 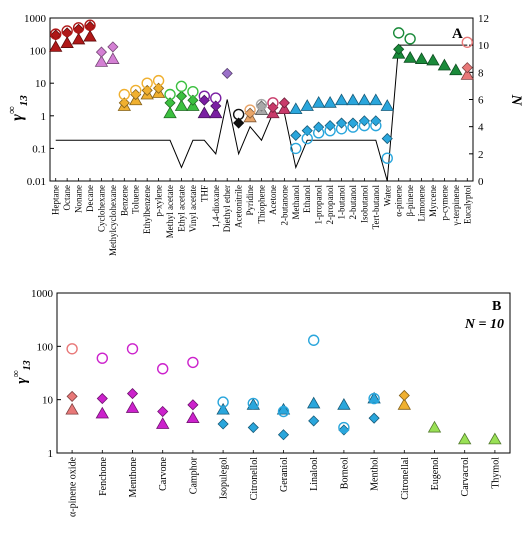 What do you see at coordinates (457, 34) in the screenshot?
I see `panel-label-a: A` at bounding box center [457, 34].